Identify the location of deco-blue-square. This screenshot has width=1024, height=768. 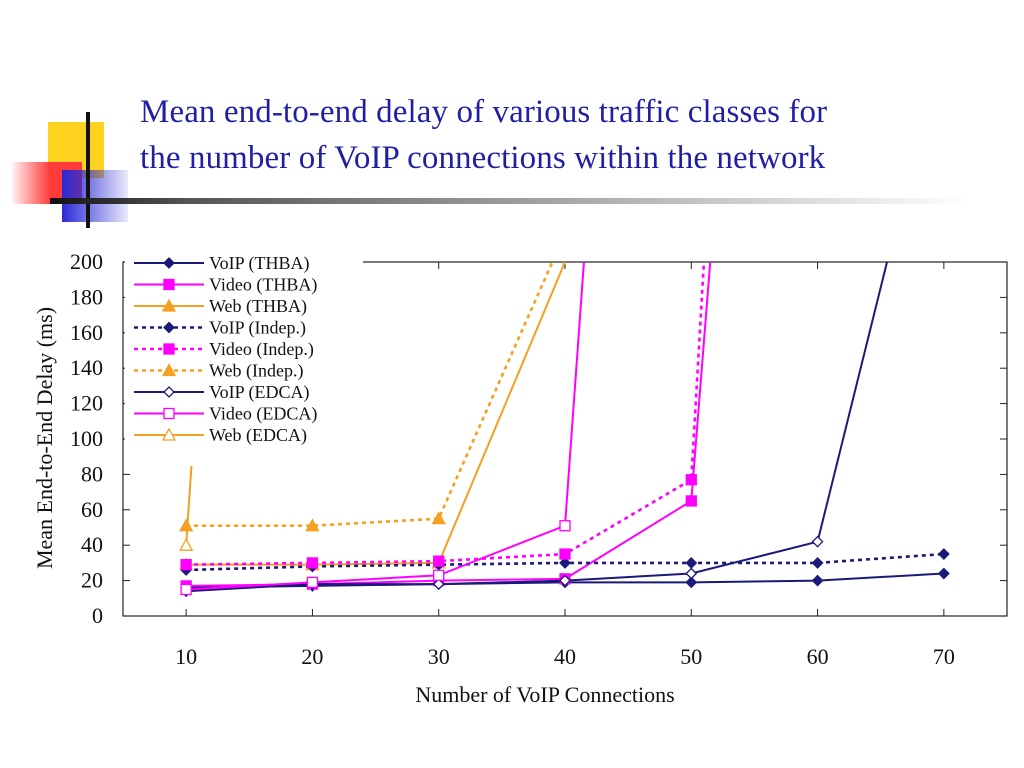
(95, 196).